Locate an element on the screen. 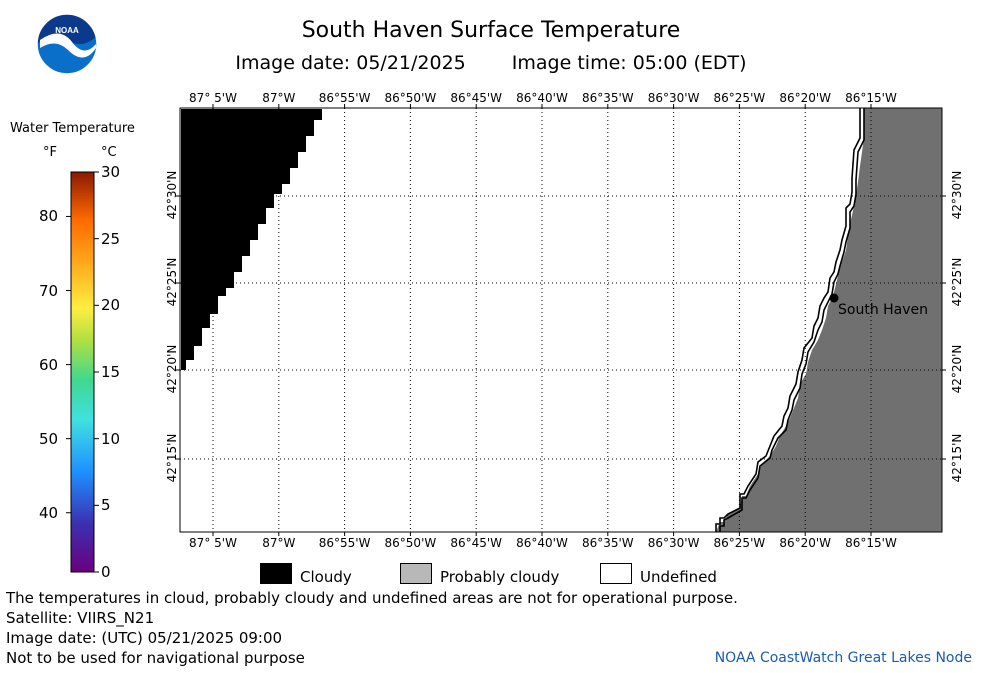 Image resolution: width=982 pixels, height=673 pixels. coastline-inner is located at coordinates (792, 320).